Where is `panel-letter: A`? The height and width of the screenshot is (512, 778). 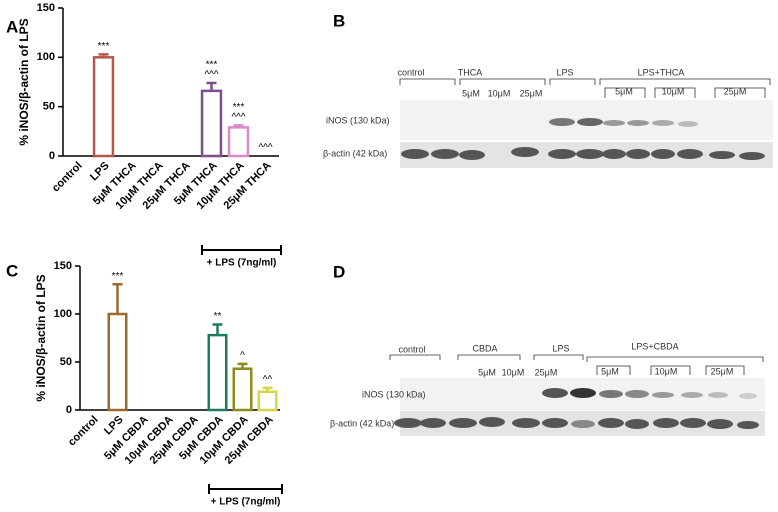
panel-letter: A is located at coordinates (12, 26).